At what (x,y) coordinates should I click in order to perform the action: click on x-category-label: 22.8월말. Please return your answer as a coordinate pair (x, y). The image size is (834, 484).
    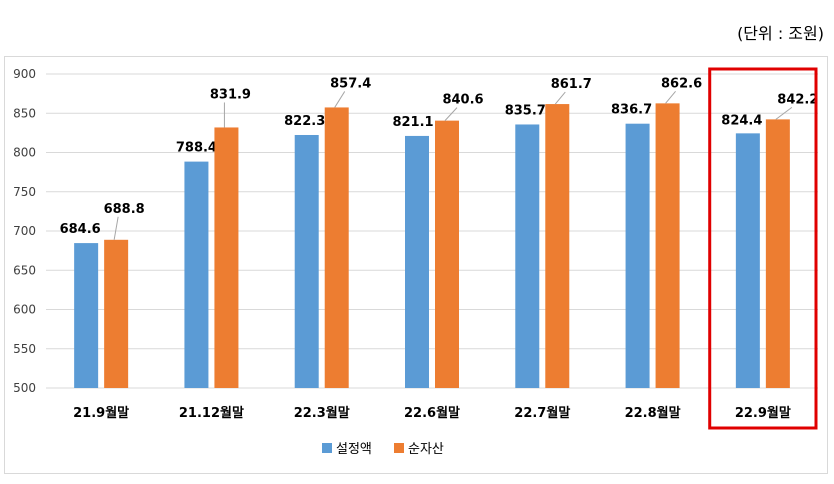
    Looking at the image, I should click on (653, 413).